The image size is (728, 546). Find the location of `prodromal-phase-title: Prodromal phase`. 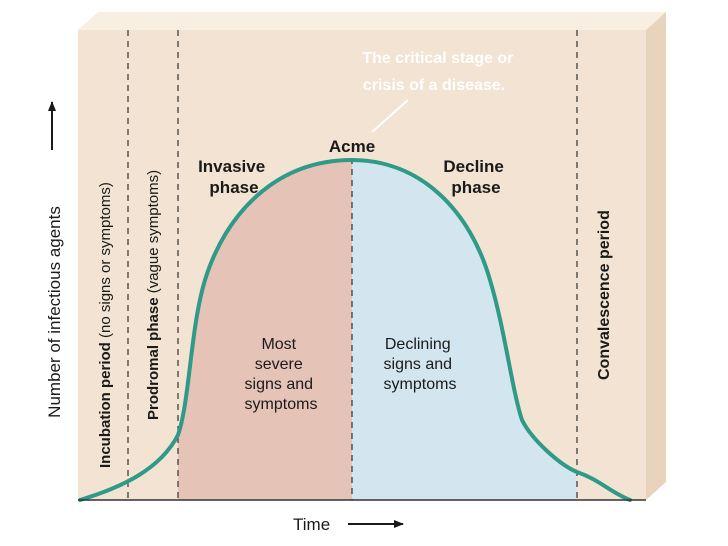

prodromal-phase-title: Prodromal phase is located at coordinates (153, 358).